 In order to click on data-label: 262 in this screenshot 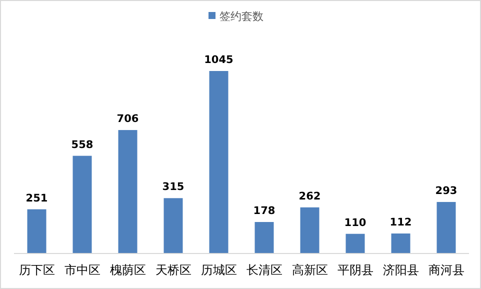, I will do `click(309, 196)`.